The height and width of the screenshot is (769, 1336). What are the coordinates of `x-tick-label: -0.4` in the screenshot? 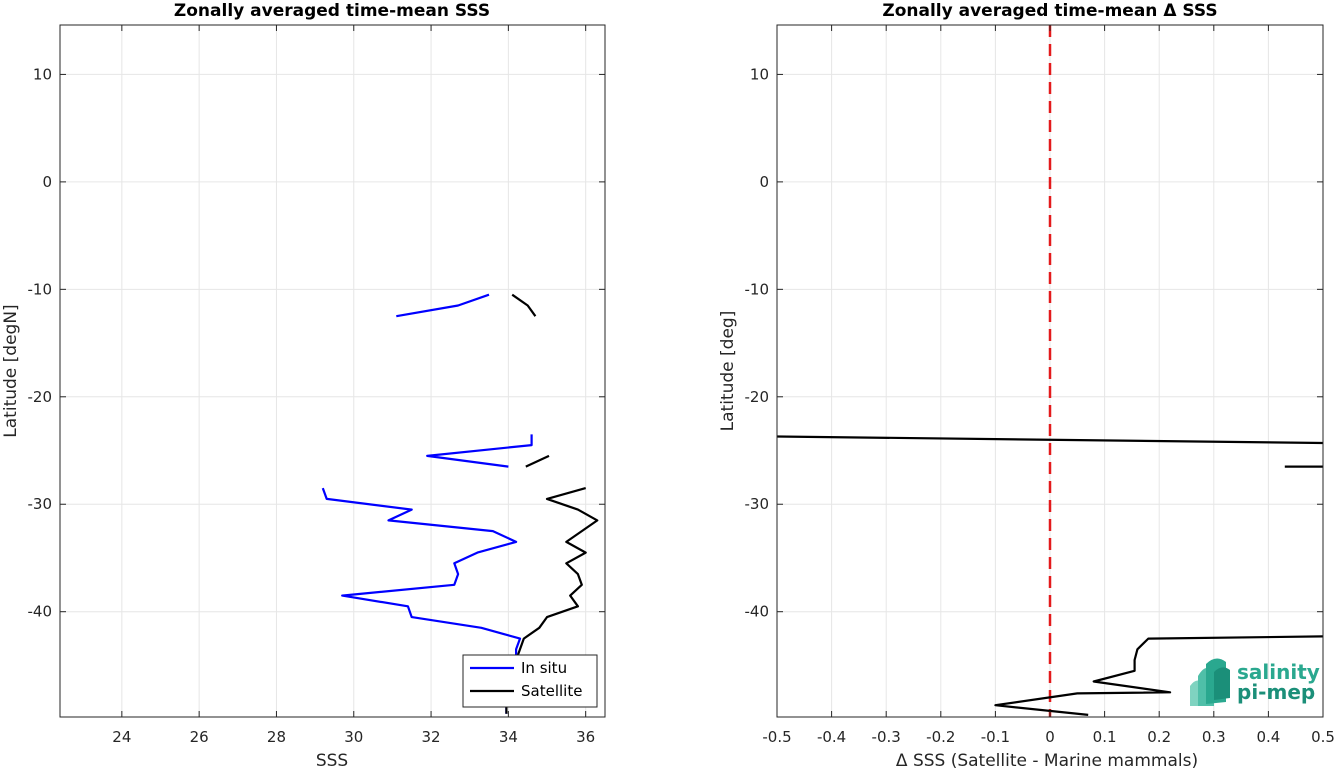 It's located at (831, 737).